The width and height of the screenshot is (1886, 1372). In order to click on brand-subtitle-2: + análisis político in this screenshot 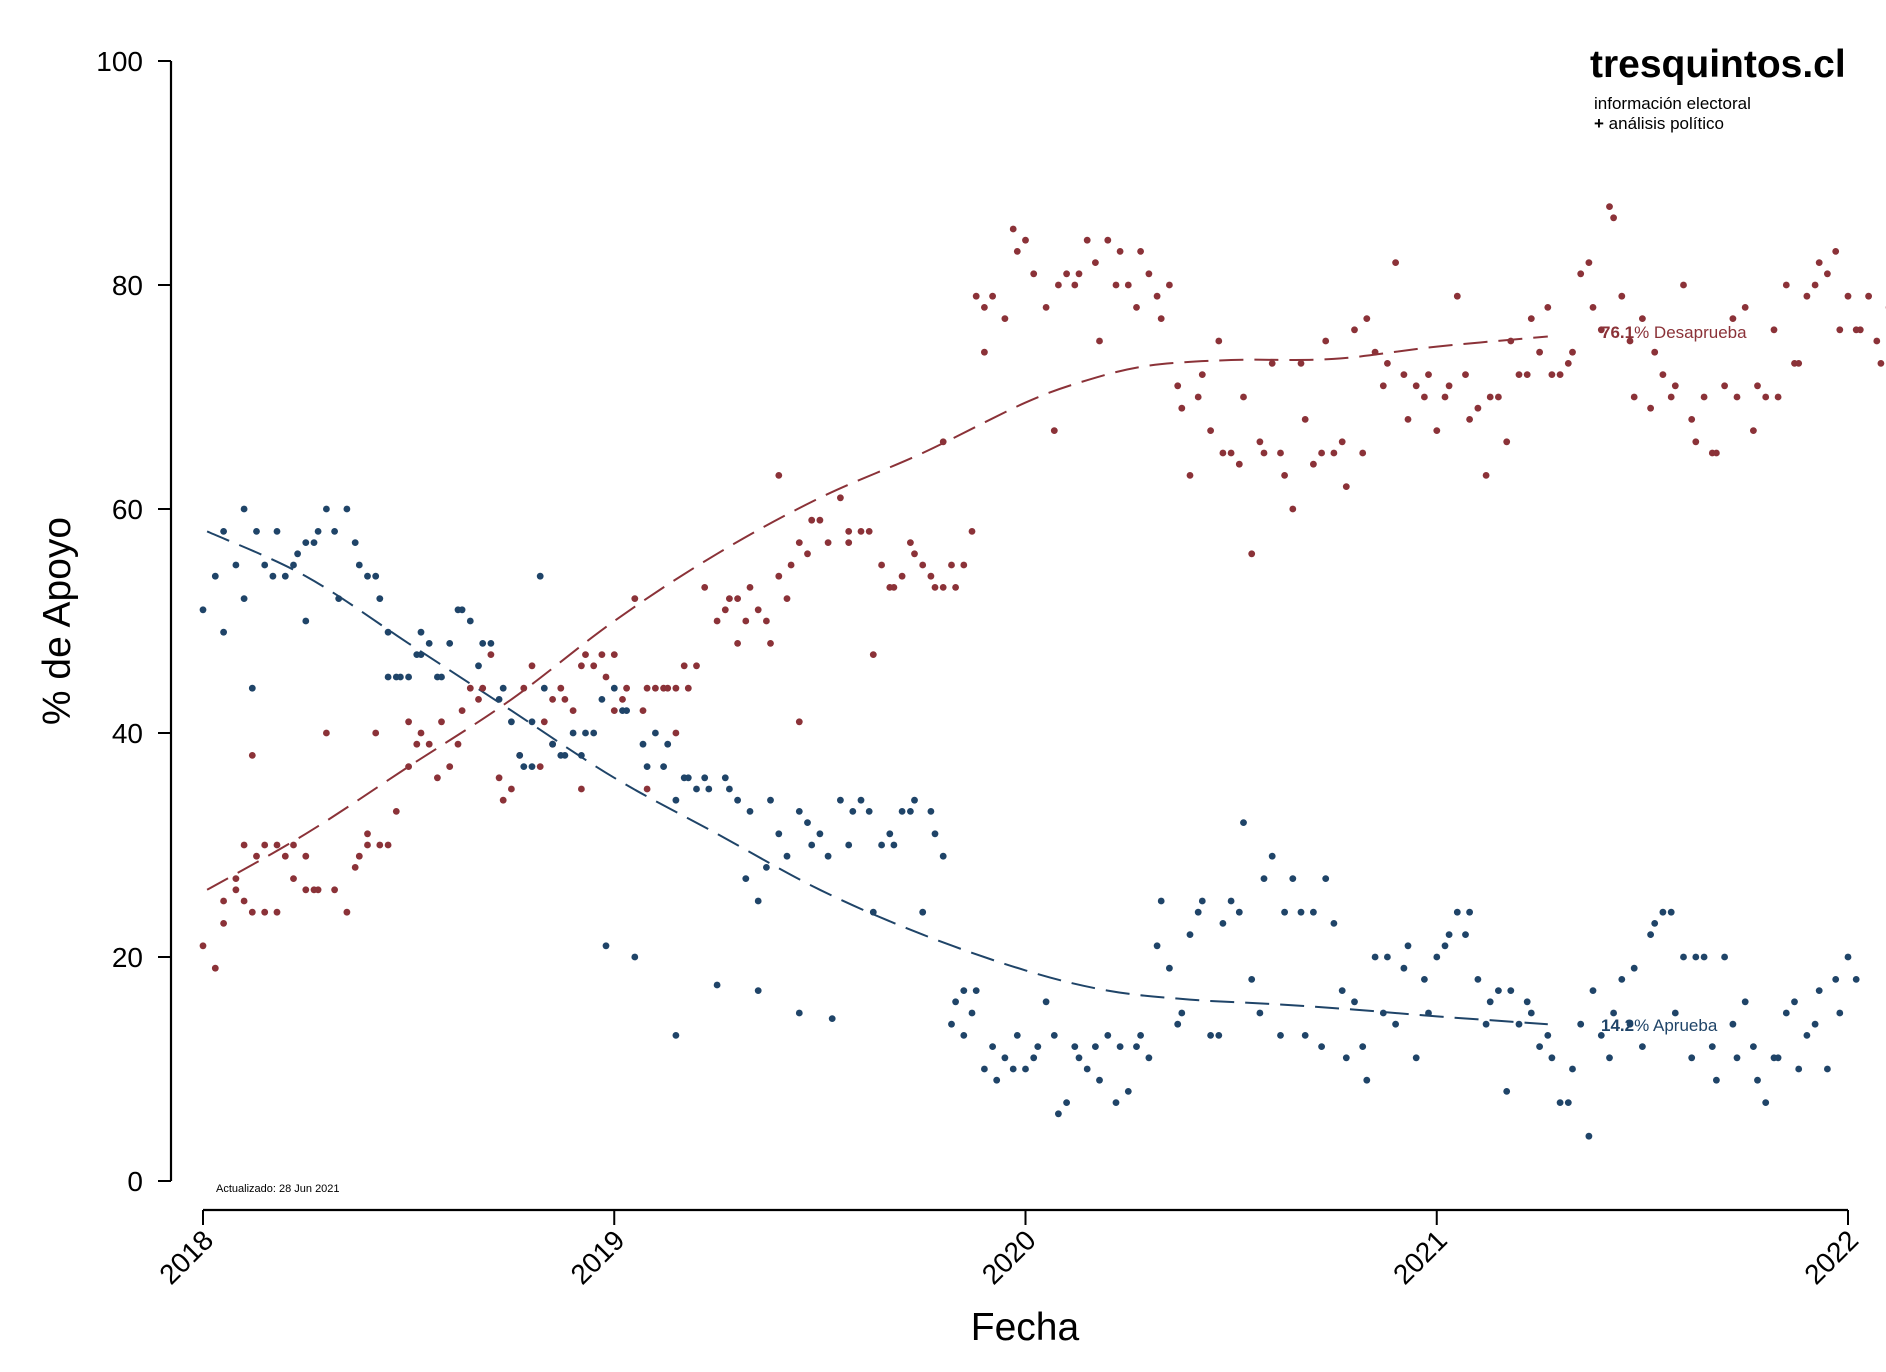, I will do `click(1659, 123)`.